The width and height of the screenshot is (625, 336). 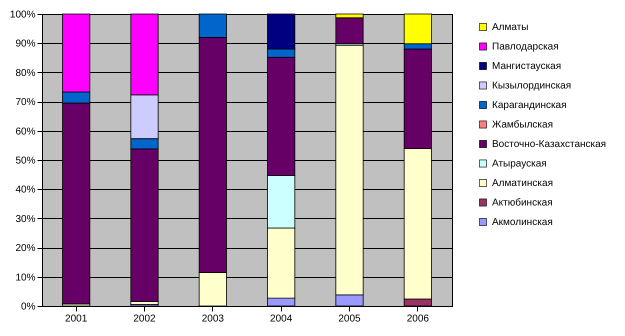 What do you see at coordinates (529, 105) in the screenshot?
I see `legend-label: Карагандинская` at bounding box center [529, 105].